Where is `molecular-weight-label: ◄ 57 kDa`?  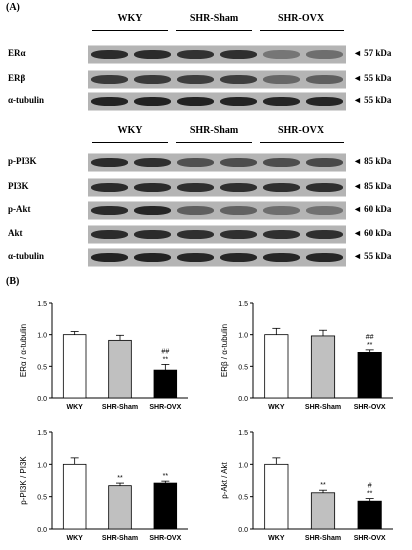
molecular-weight-label: ◄ 57 kDa is located at coordinates (372, 53).